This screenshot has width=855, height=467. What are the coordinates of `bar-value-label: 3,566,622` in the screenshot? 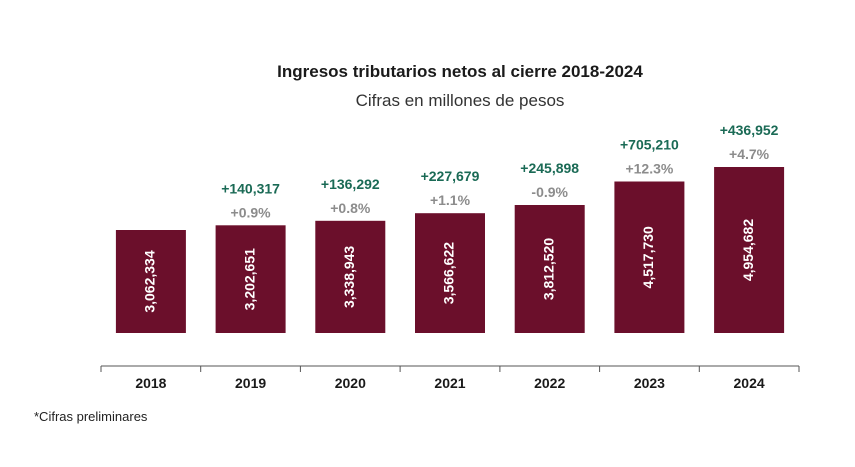 It's located at (449, 273).